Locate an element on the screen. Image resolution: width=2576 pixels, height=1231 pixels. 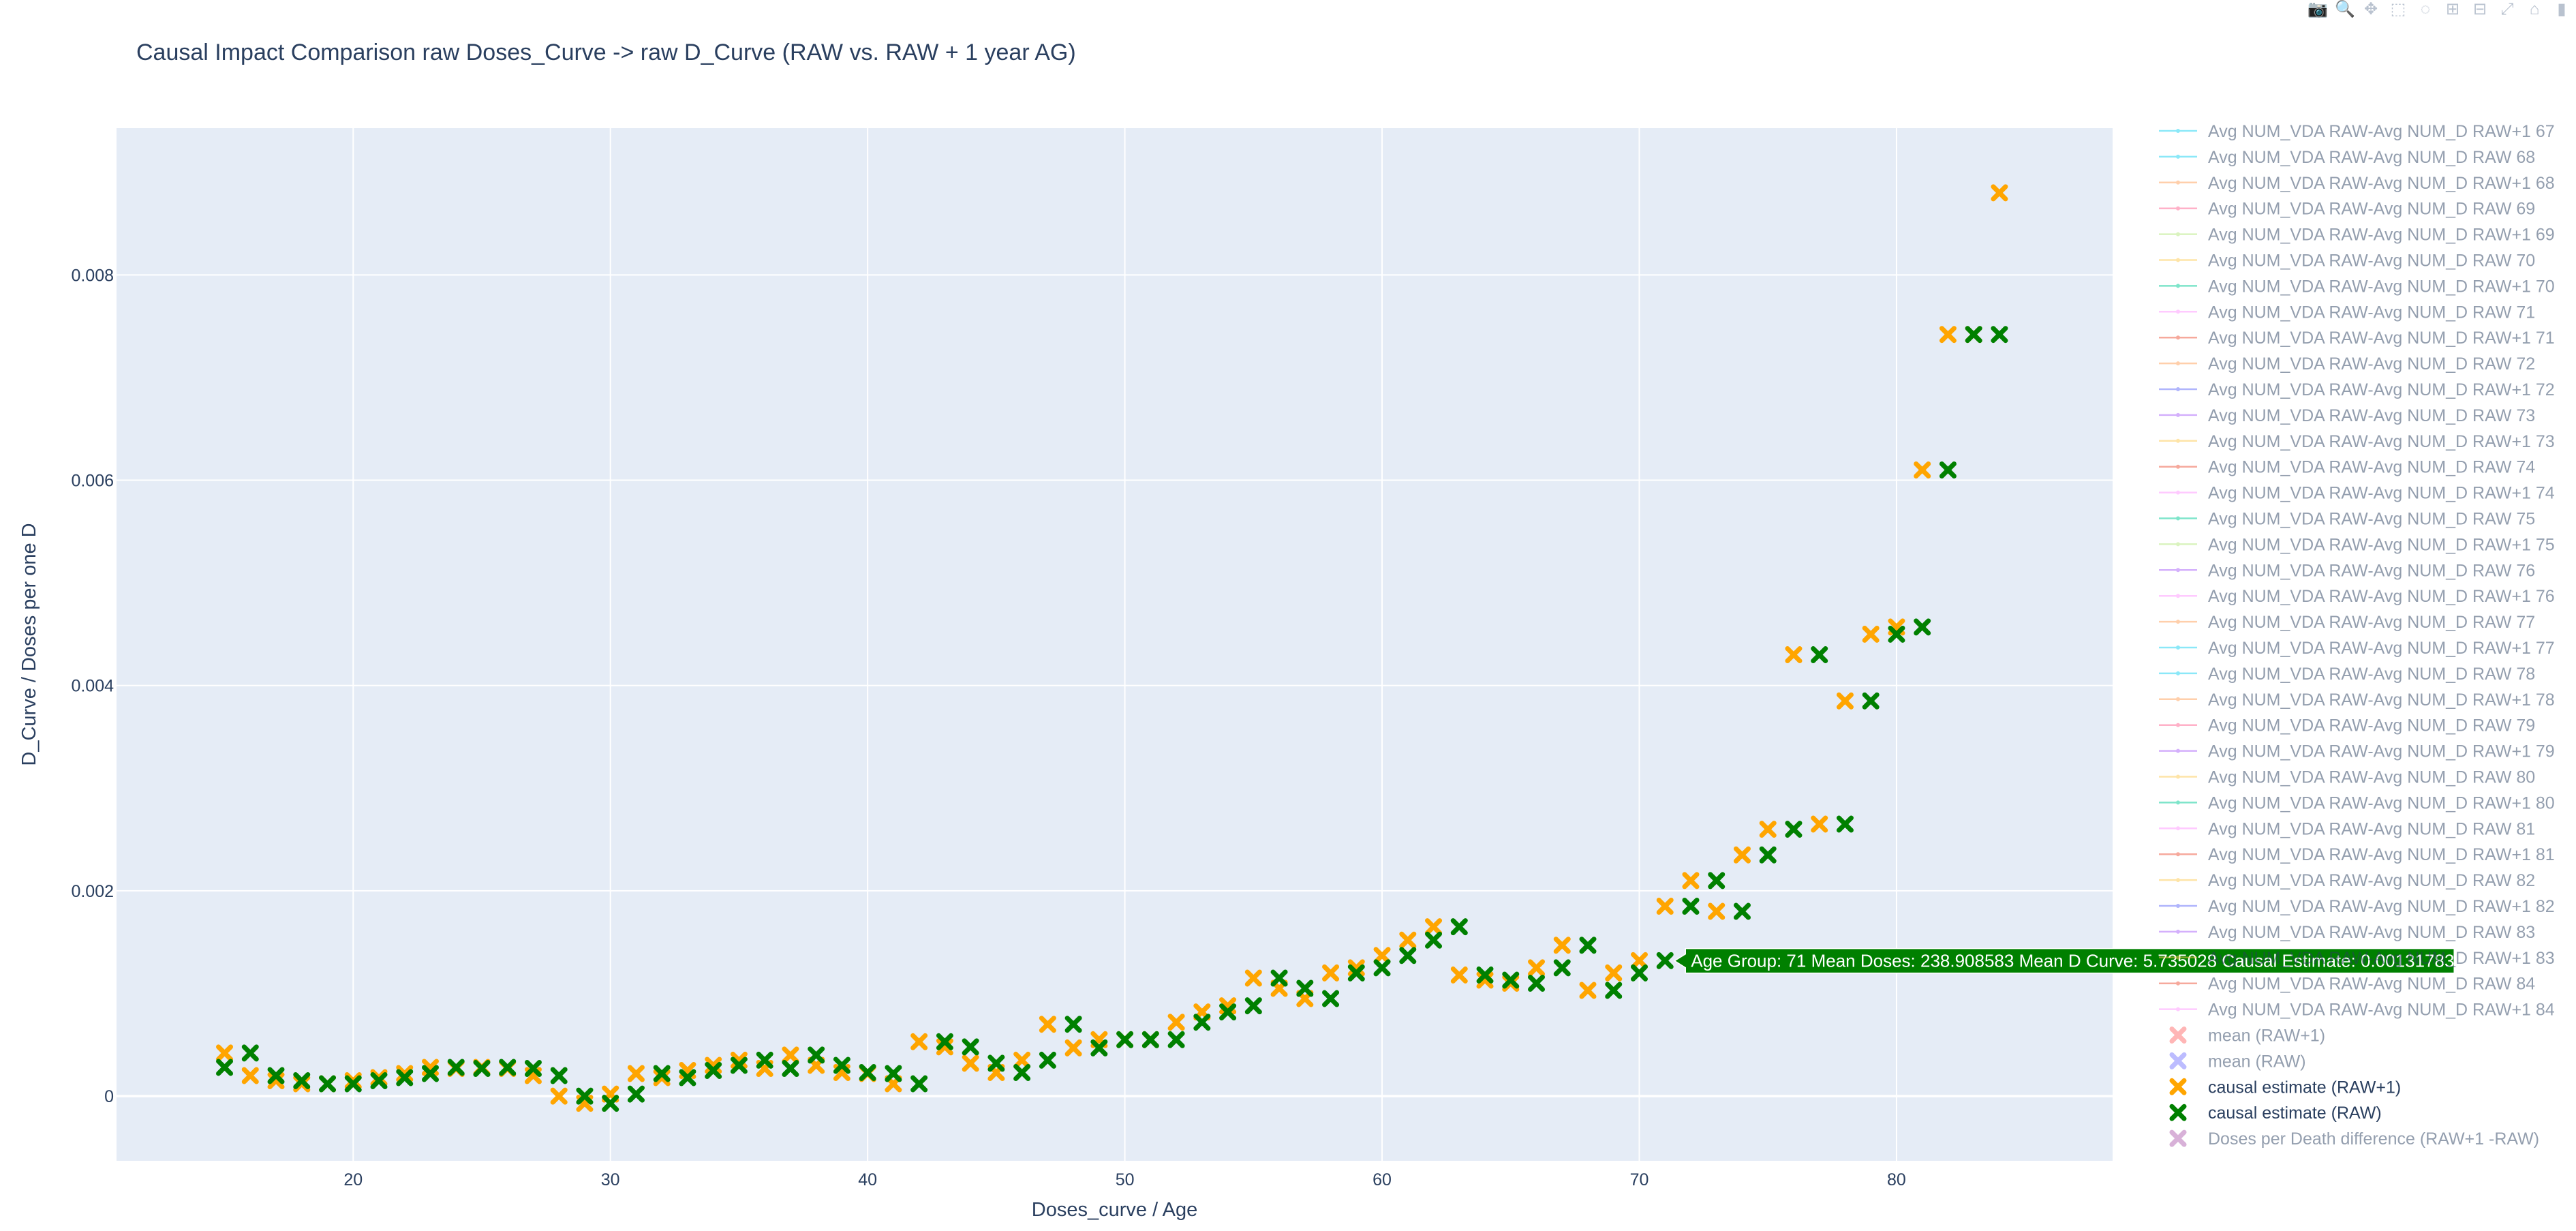
legend-item: Avg NUM_VDA RAW-Avg NUM_D RAW 77 is located at coordinates (2347, 622).